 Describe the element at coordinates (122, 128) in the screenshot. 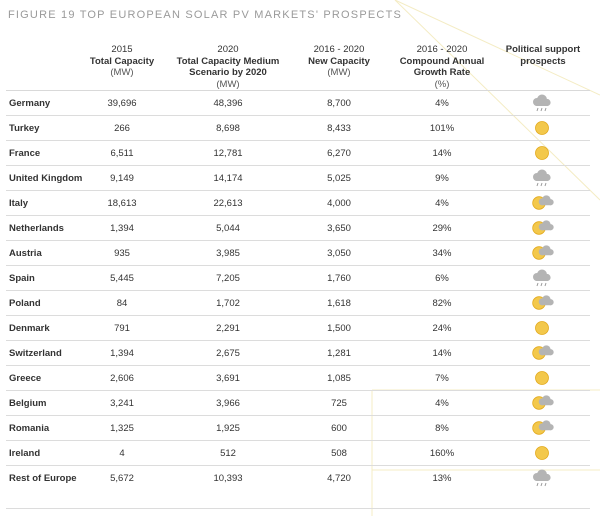

I see `capacity-2015-cell: 266` at that location.